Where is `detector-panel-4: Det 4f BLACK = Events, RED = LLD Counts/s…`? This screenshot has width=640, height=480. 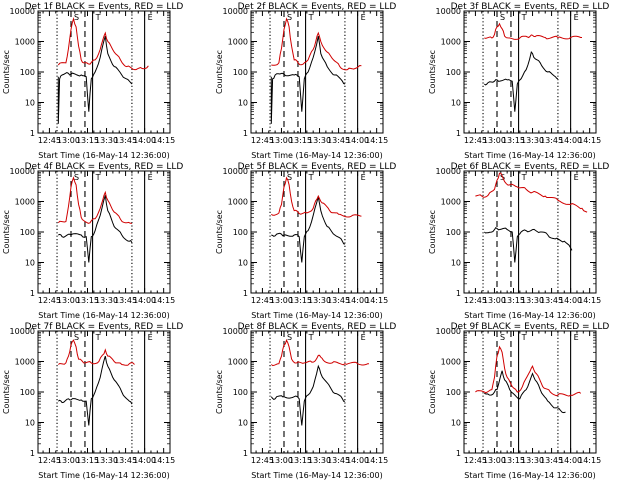 detector-panel-4: Det 4f BLACK = Events, RED = LLD Counts/s… is located at coordinates (92, 241).